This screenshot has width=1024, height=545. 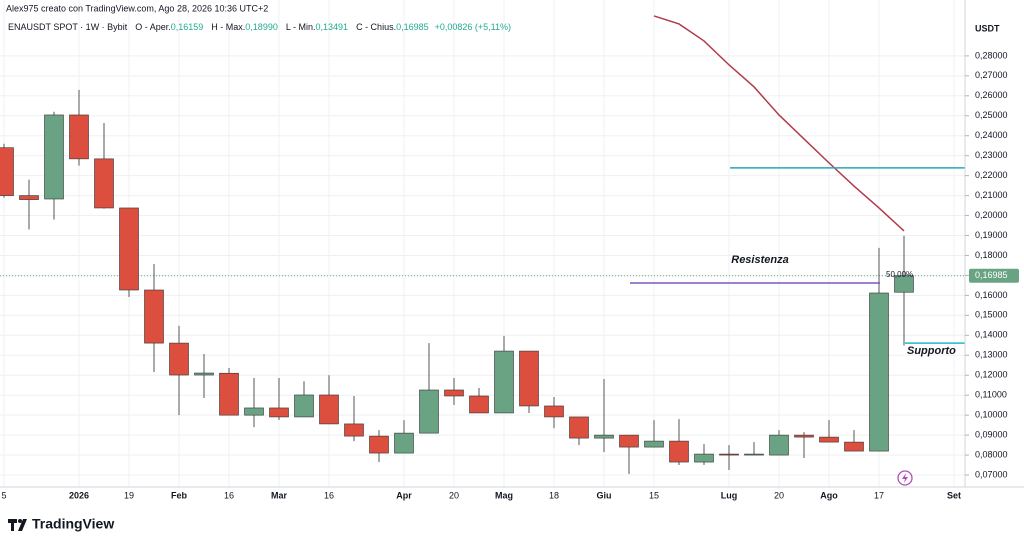 I want to click on ohlc-value: 0,16985, so click(x=412, y=27).